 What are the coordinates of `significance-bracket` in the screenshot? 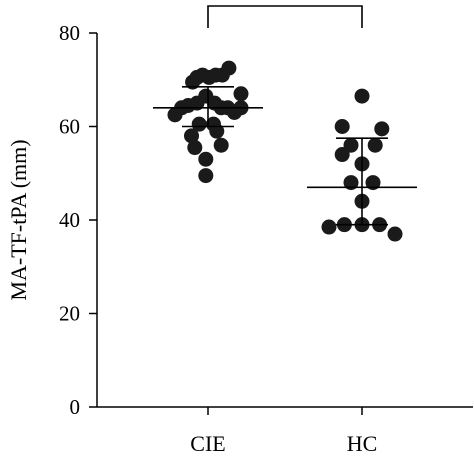 It's located at (285, 16).